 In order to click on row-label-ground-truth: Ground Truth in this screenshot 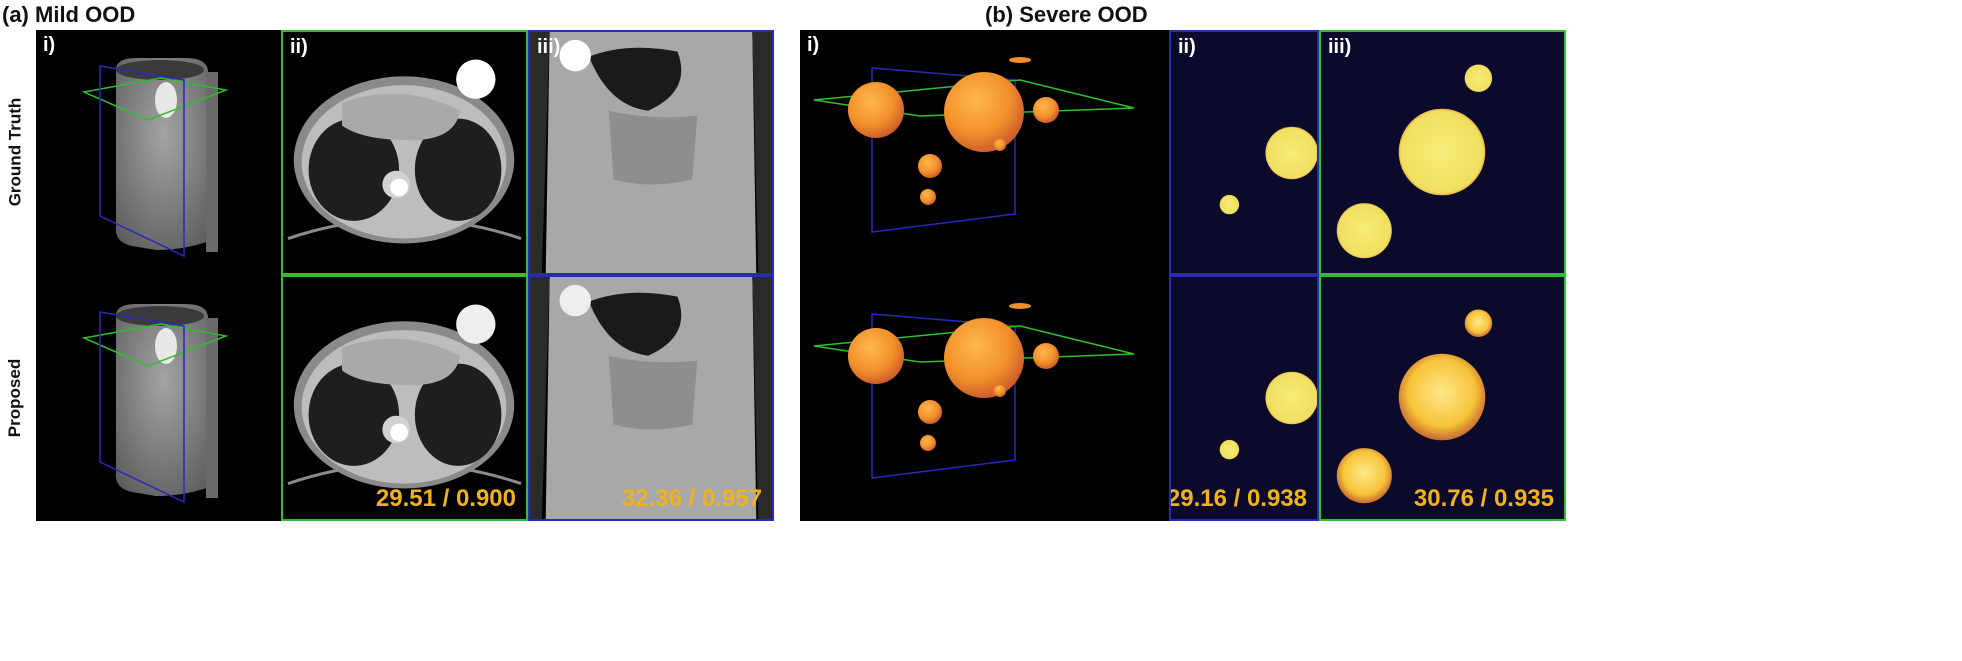, I will do `click(14, 152)`.